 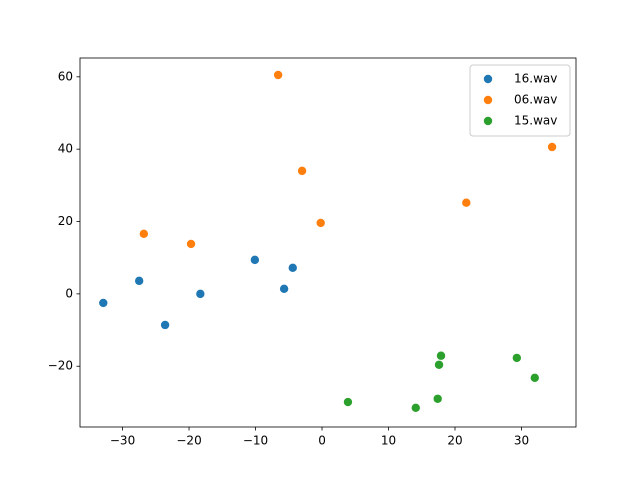 What do you see at coordinates (322, 441) in the screenshot?
I see `x-tick-label: 0` at bounding box center [322, 441].